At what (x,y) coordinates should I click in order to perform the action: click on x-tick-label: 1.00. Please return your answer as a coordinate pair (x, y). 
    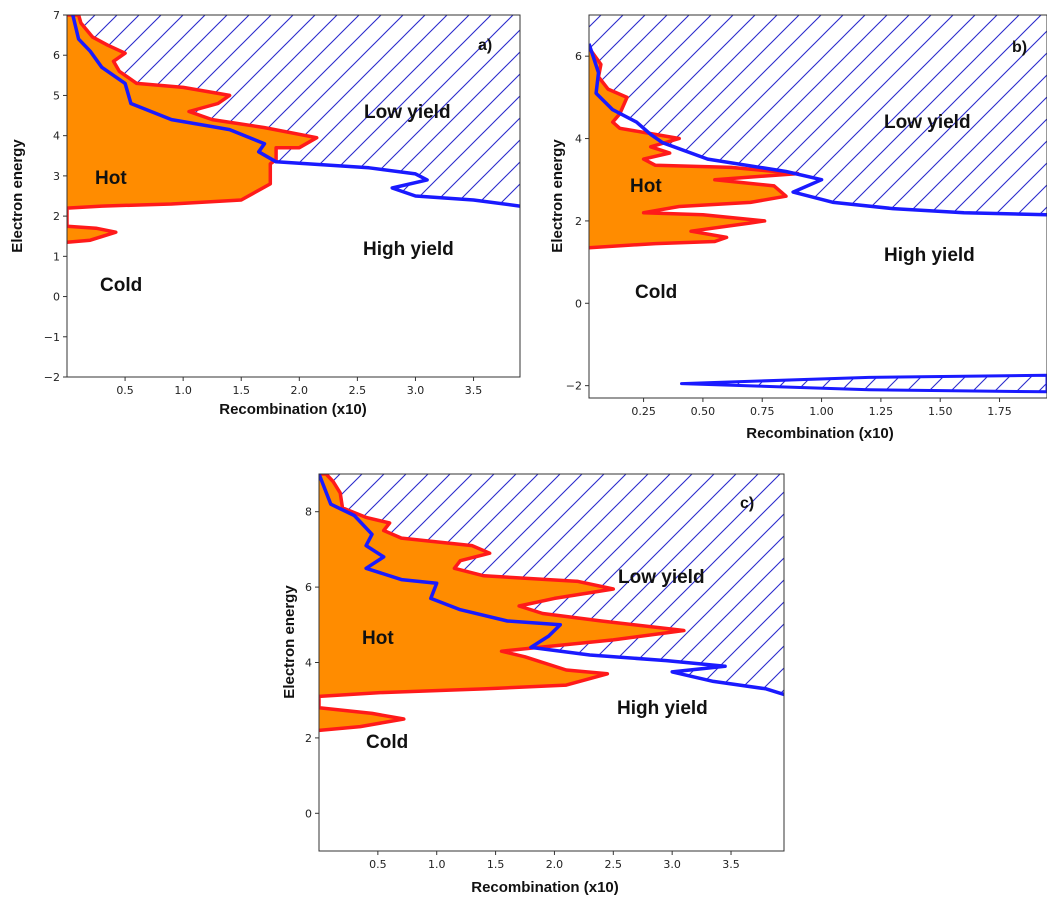
    Looking at the image, I should click on (821, 411).